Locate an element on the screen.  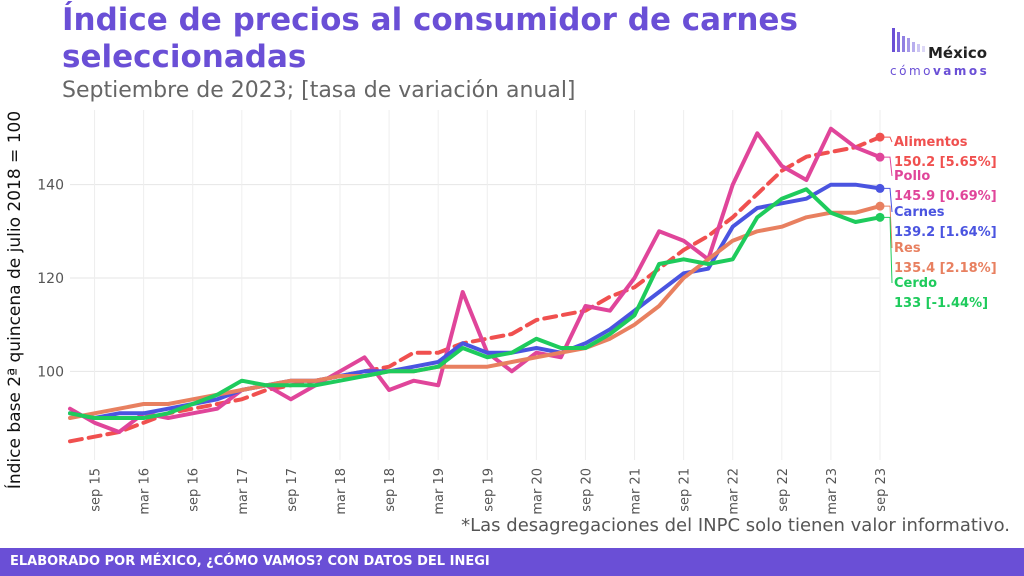
x-tick-label: mar 20 is located at coordinates (537, 491).